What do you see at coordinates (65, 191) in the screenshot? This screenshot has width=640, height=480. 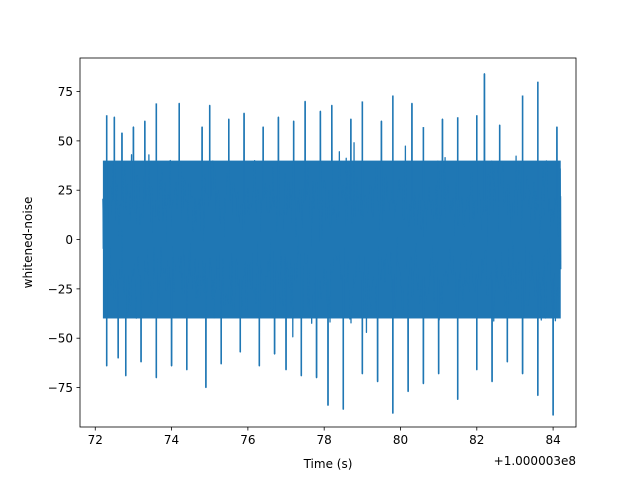 I see `y-tick-label: 25` at bounding box center [65, 191].